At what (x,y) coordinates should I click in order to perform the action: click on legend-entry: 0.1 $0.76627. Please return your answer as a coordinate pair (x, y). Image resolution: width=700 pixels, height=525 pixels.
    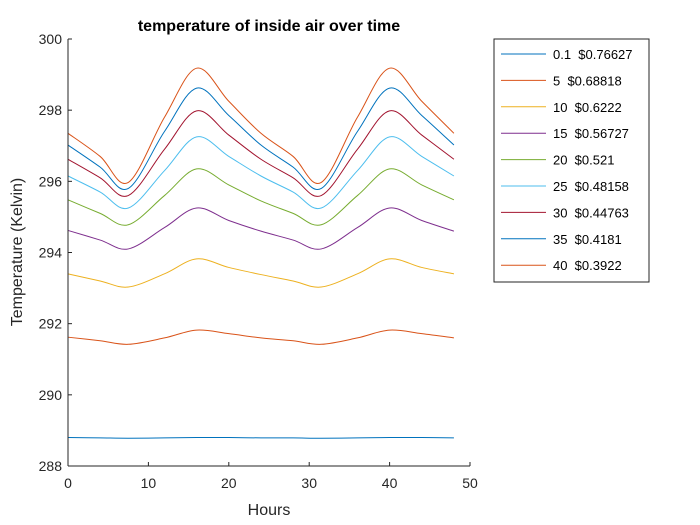
    Looking at the image, I should click on (567, 54).